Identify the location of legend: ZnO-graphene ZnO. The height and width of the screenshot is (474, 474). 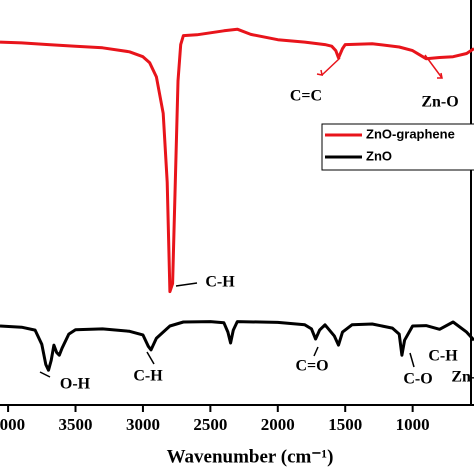
(397, 147).